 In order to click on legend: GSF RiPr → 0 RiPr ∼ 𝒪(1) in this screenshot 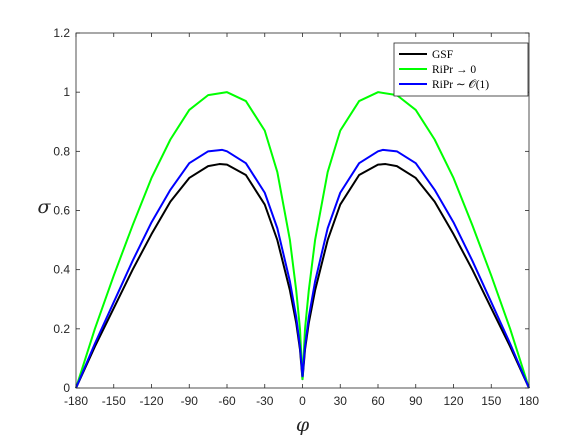, I will do `click(461, 69)`.